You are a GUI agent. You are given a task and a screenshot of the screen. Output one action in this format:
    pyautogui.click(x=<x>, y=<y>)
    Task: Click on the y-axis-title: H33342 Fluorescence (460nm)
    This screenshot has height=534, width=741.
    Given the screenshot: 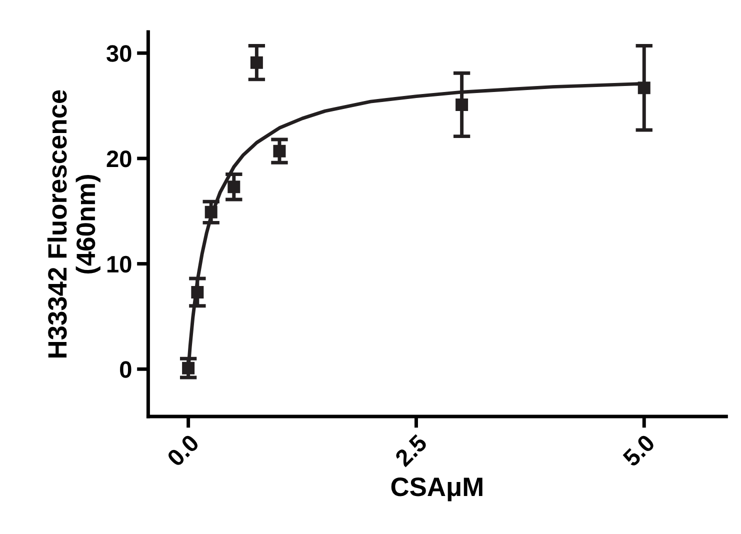 What is the action you would take?
    pyautogui.click(x=73, y=224)
    